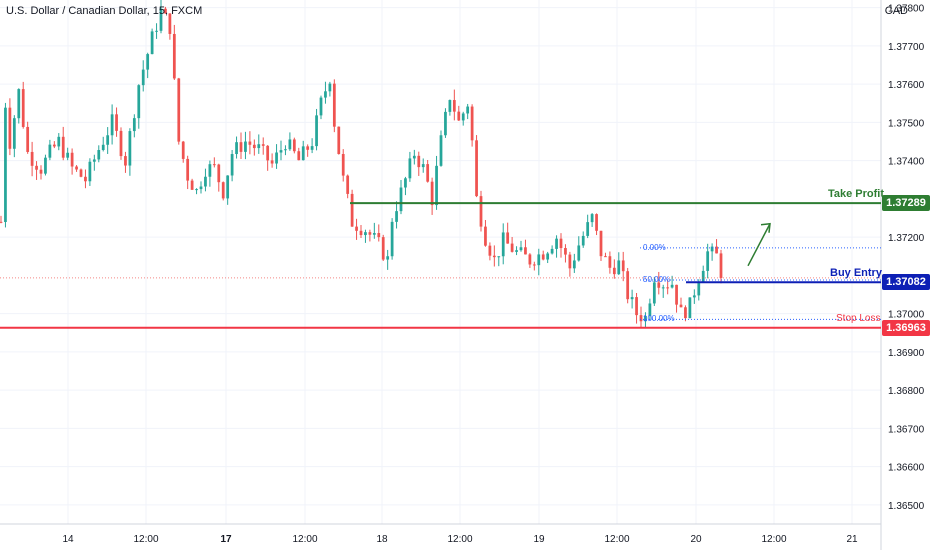 This screenshot has width=932, height=550. I want to click on stop-loss-price-tag: 1.36963, so click(906, 327).